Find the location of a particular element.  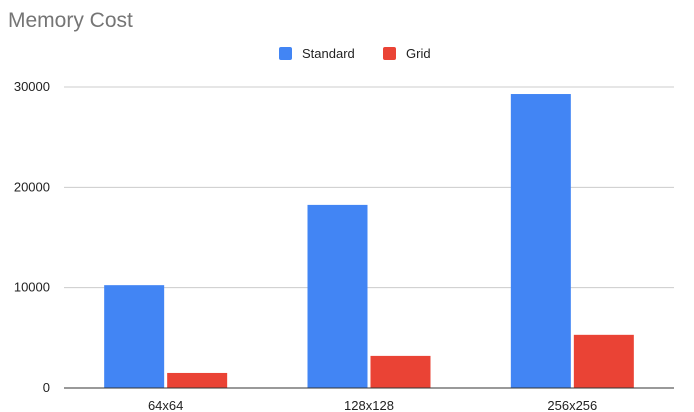

legend-swatch-grid is located at coordinates (389, 53).